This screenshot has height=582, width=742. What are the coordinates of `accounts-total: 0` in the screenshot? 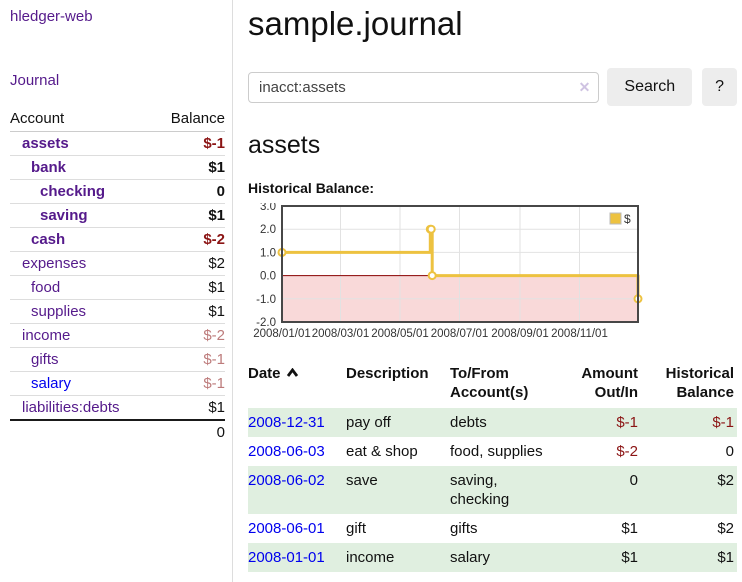 It's located at (189, 431).